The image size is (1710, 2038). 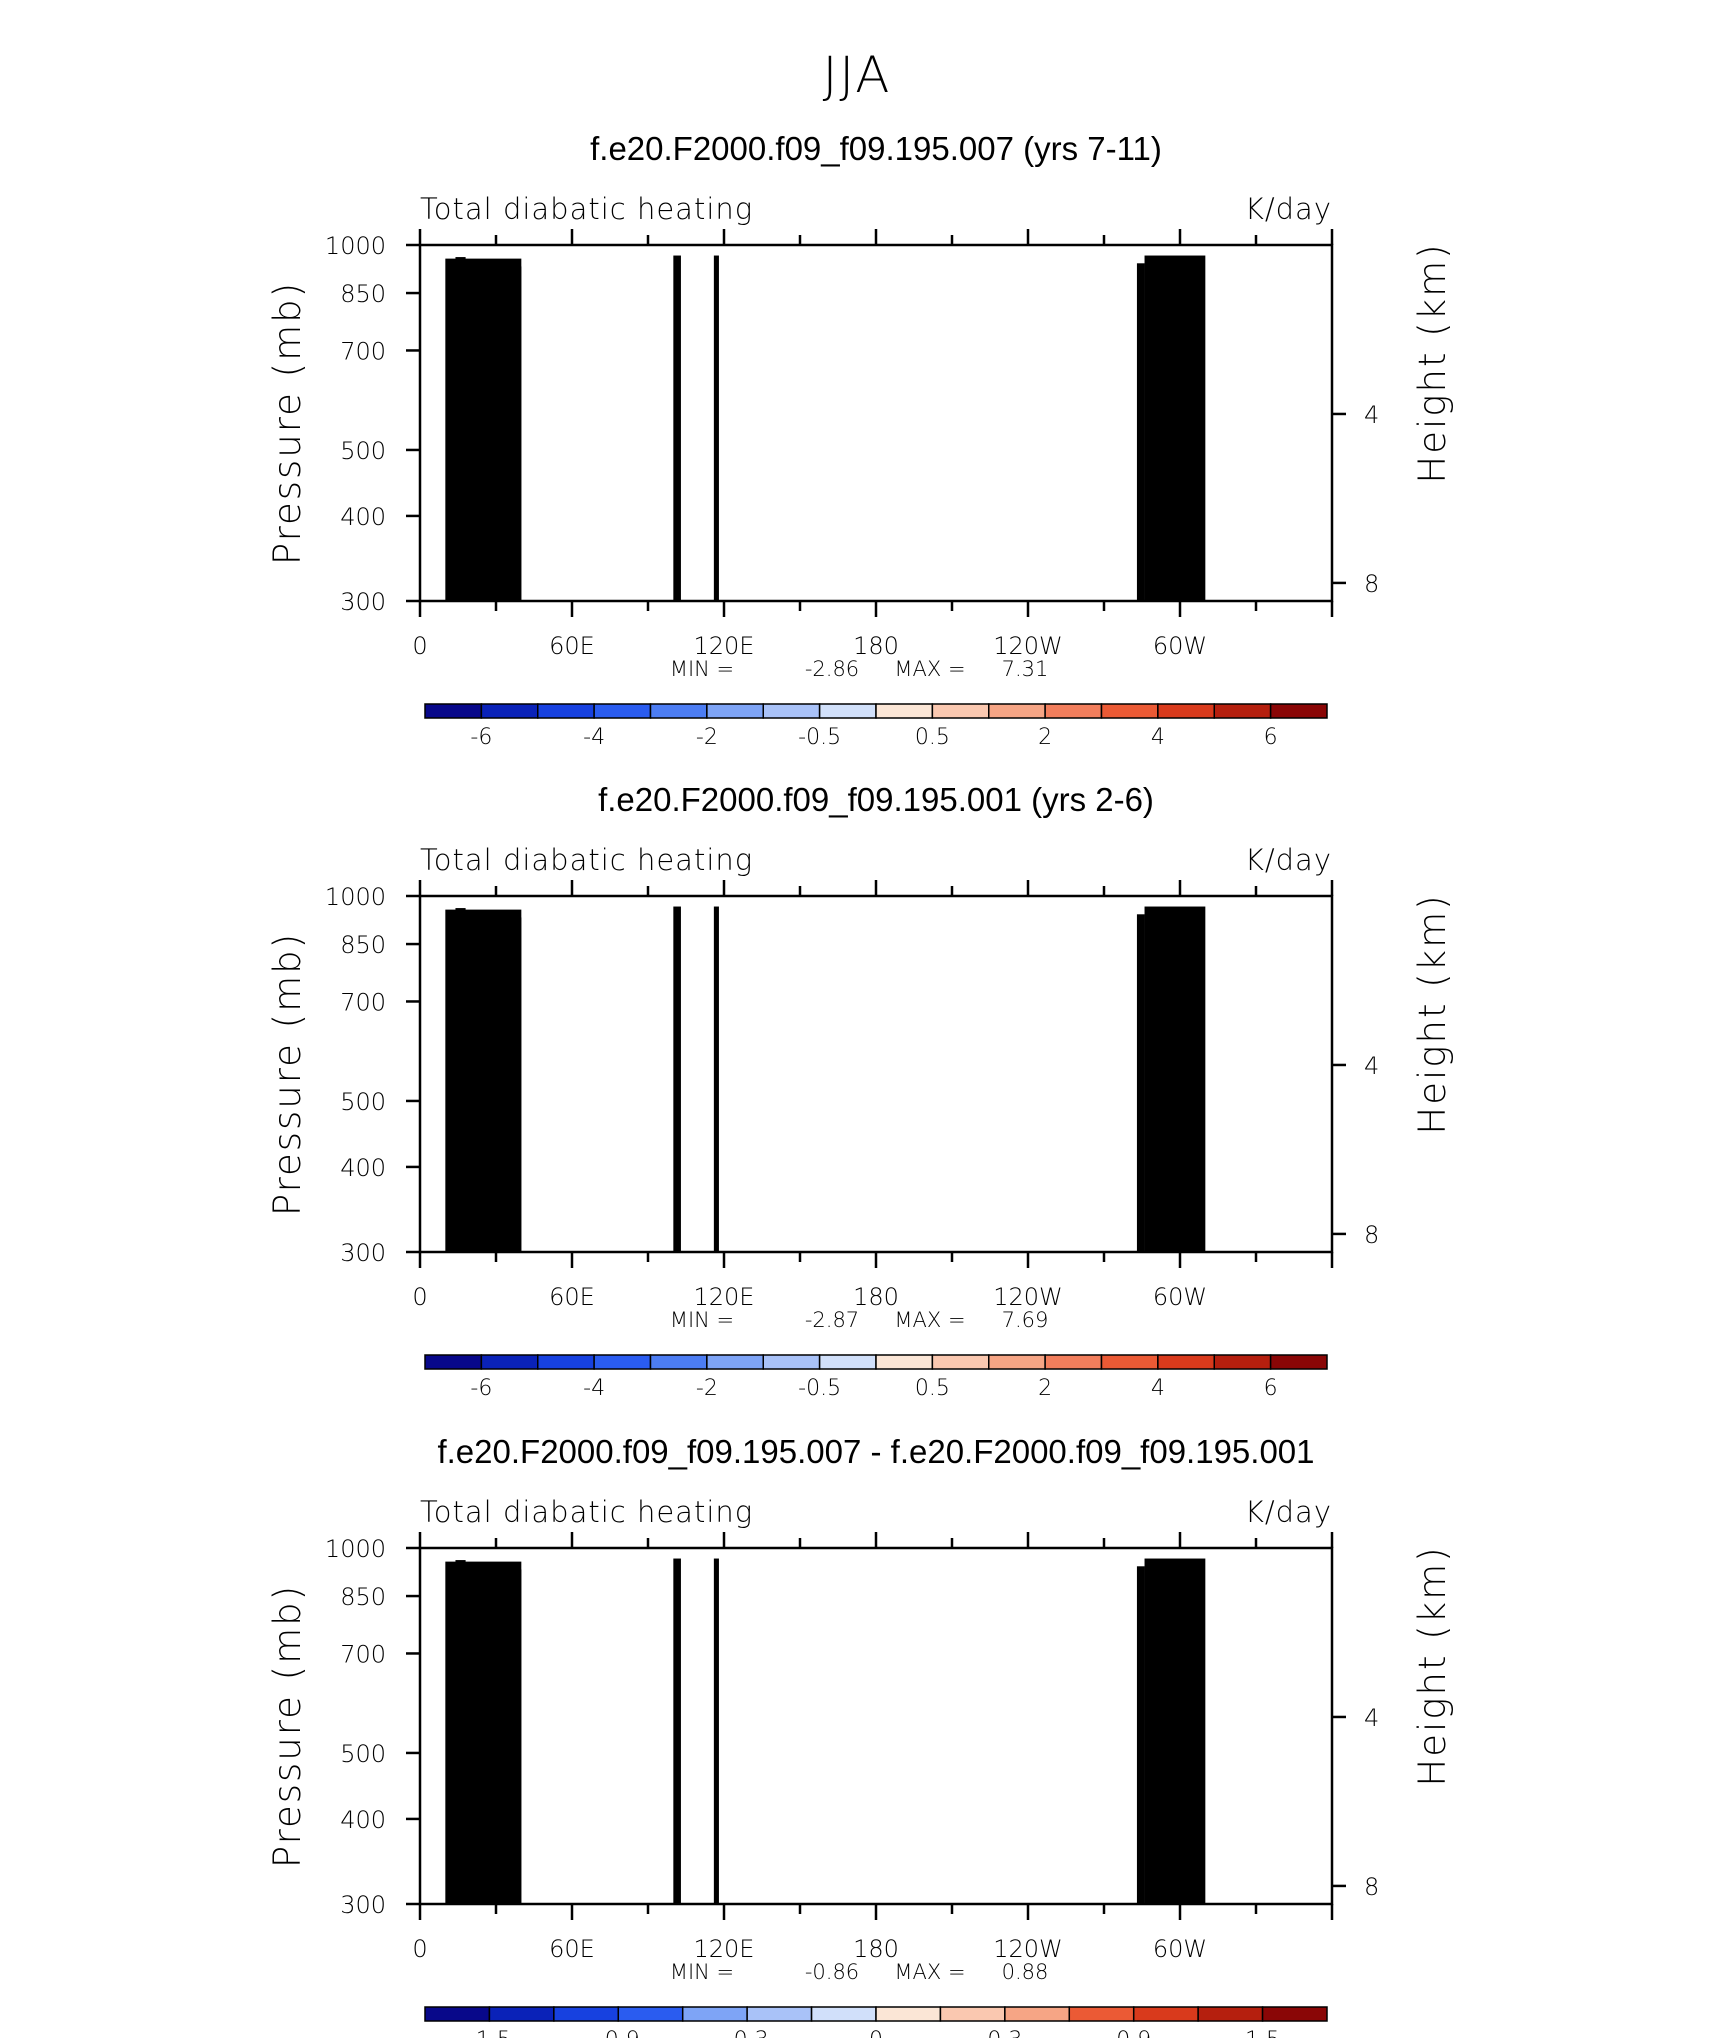 What do you see at coordinates (1288, 209) in the screenshot?
I see `right-string: K/day` at bounding box center [1288, 209].